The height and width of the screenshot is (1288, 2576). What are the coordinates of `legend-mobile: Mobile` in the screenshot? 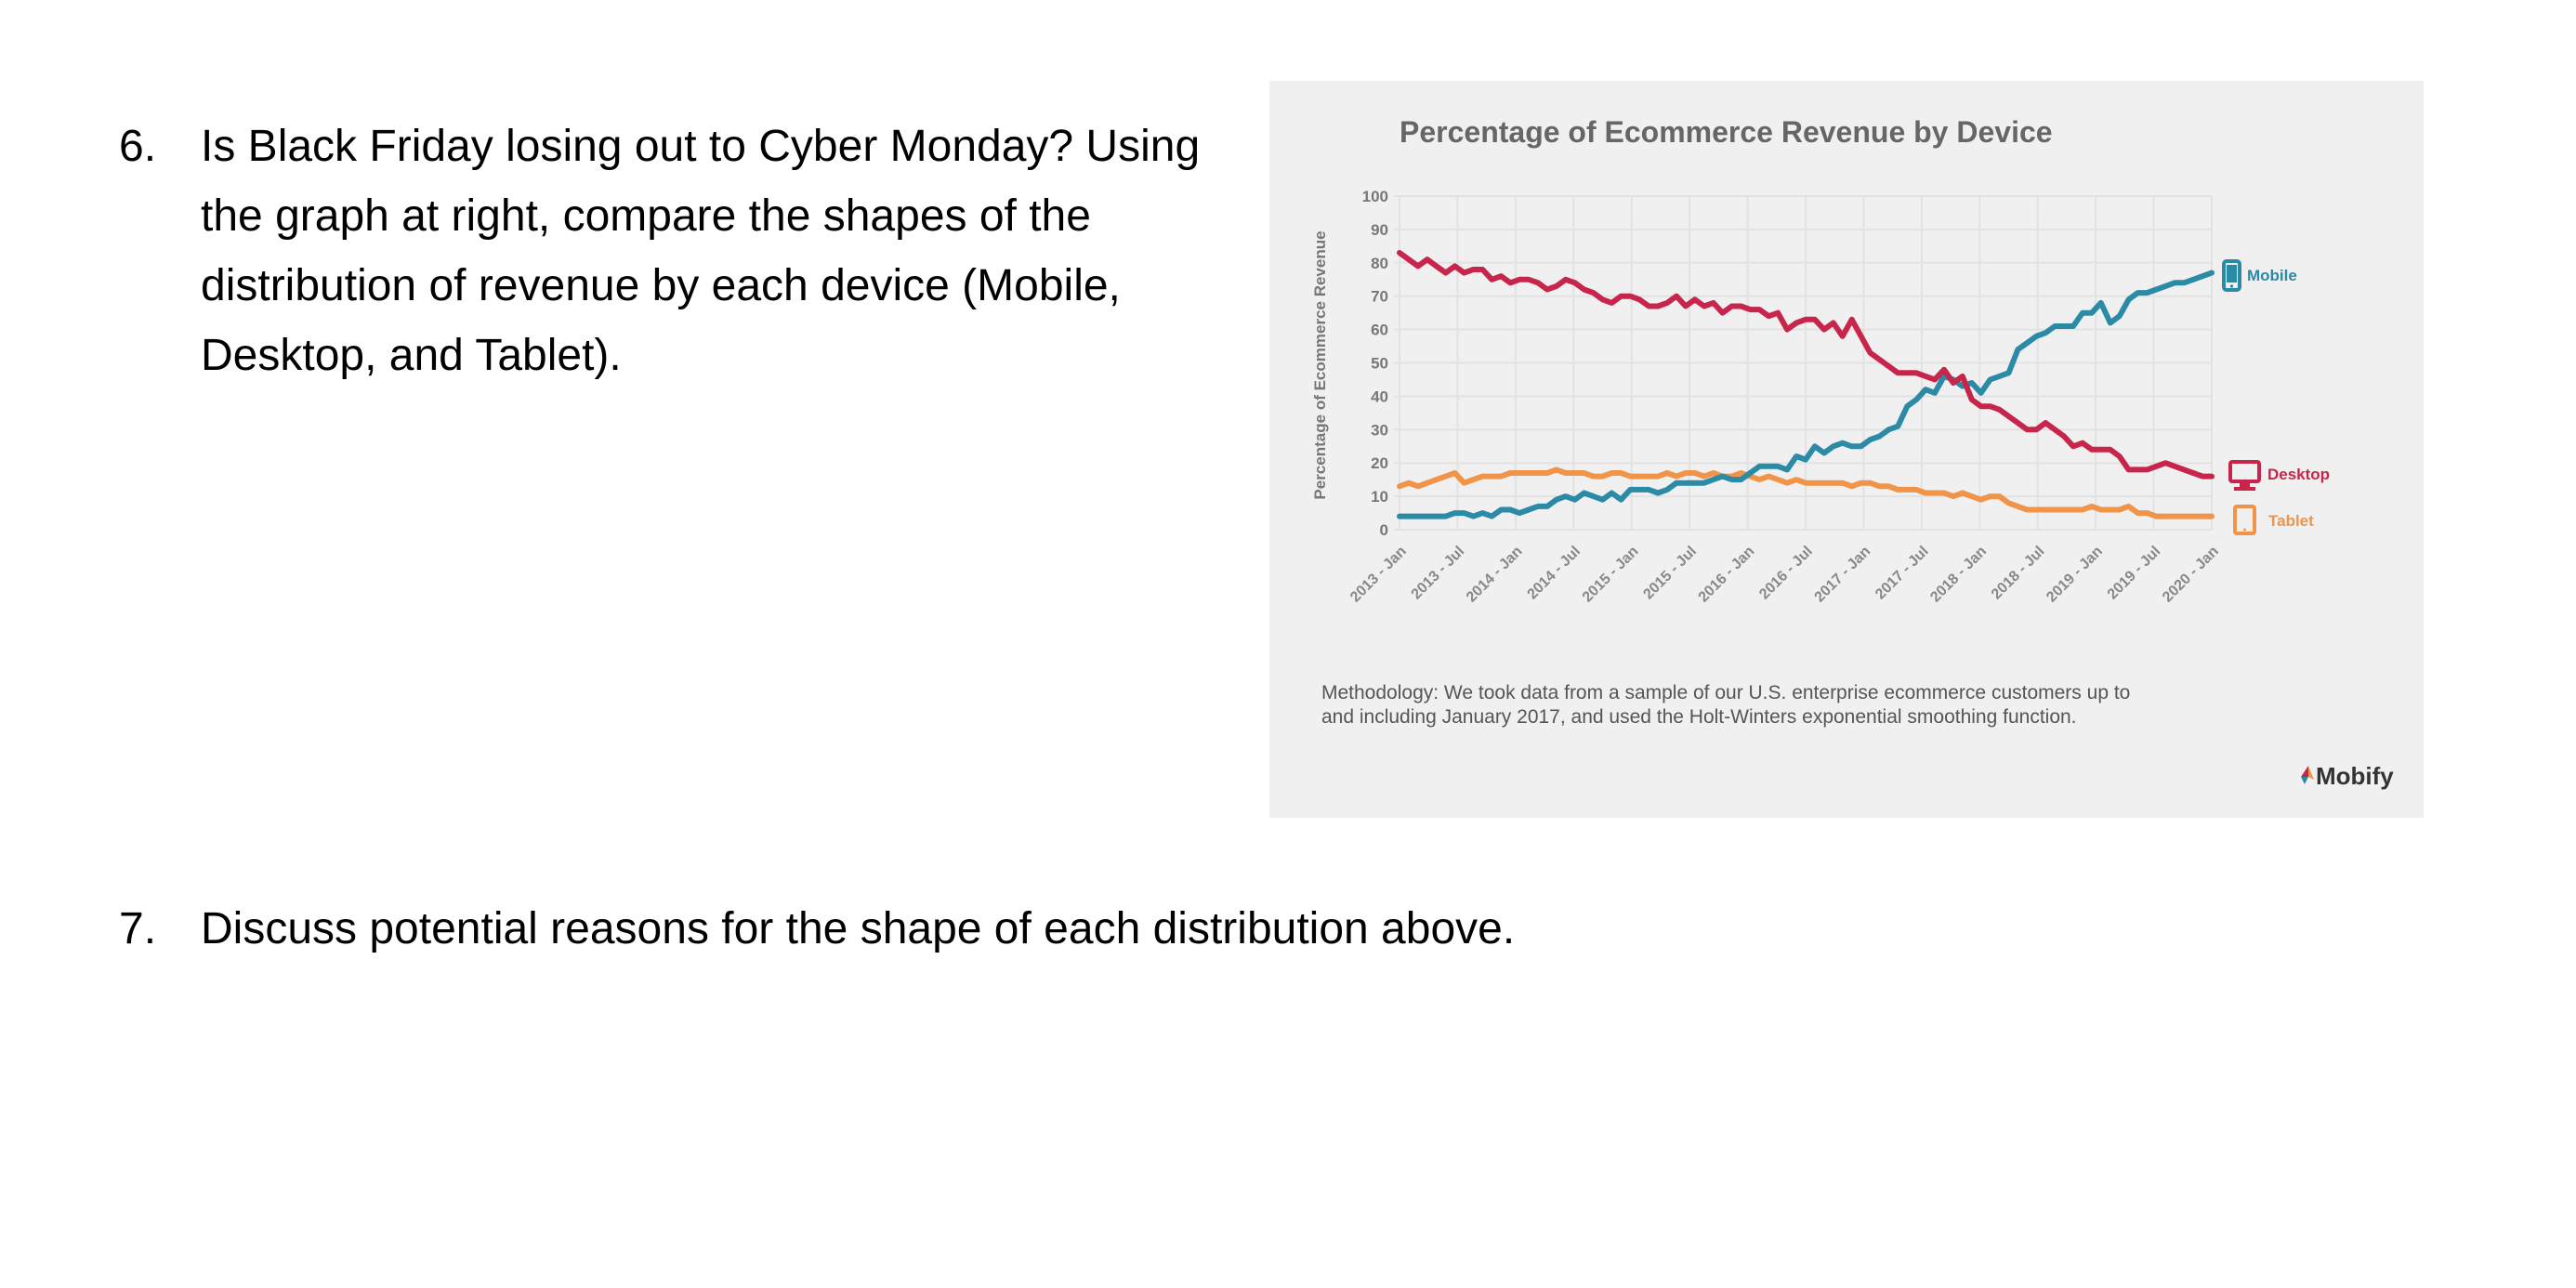 It's located at (2259, 275).